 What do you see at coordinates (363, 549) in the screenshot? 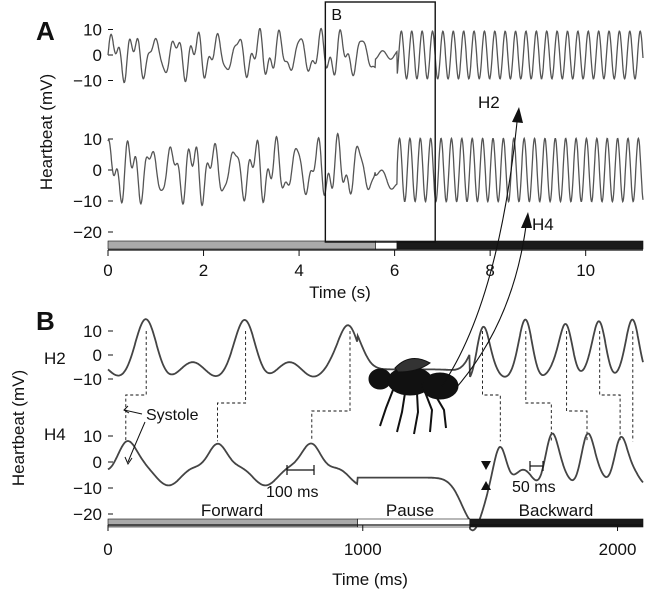
I see `panel-b-xtick-label: 1000` at bounding box center [363, 549].